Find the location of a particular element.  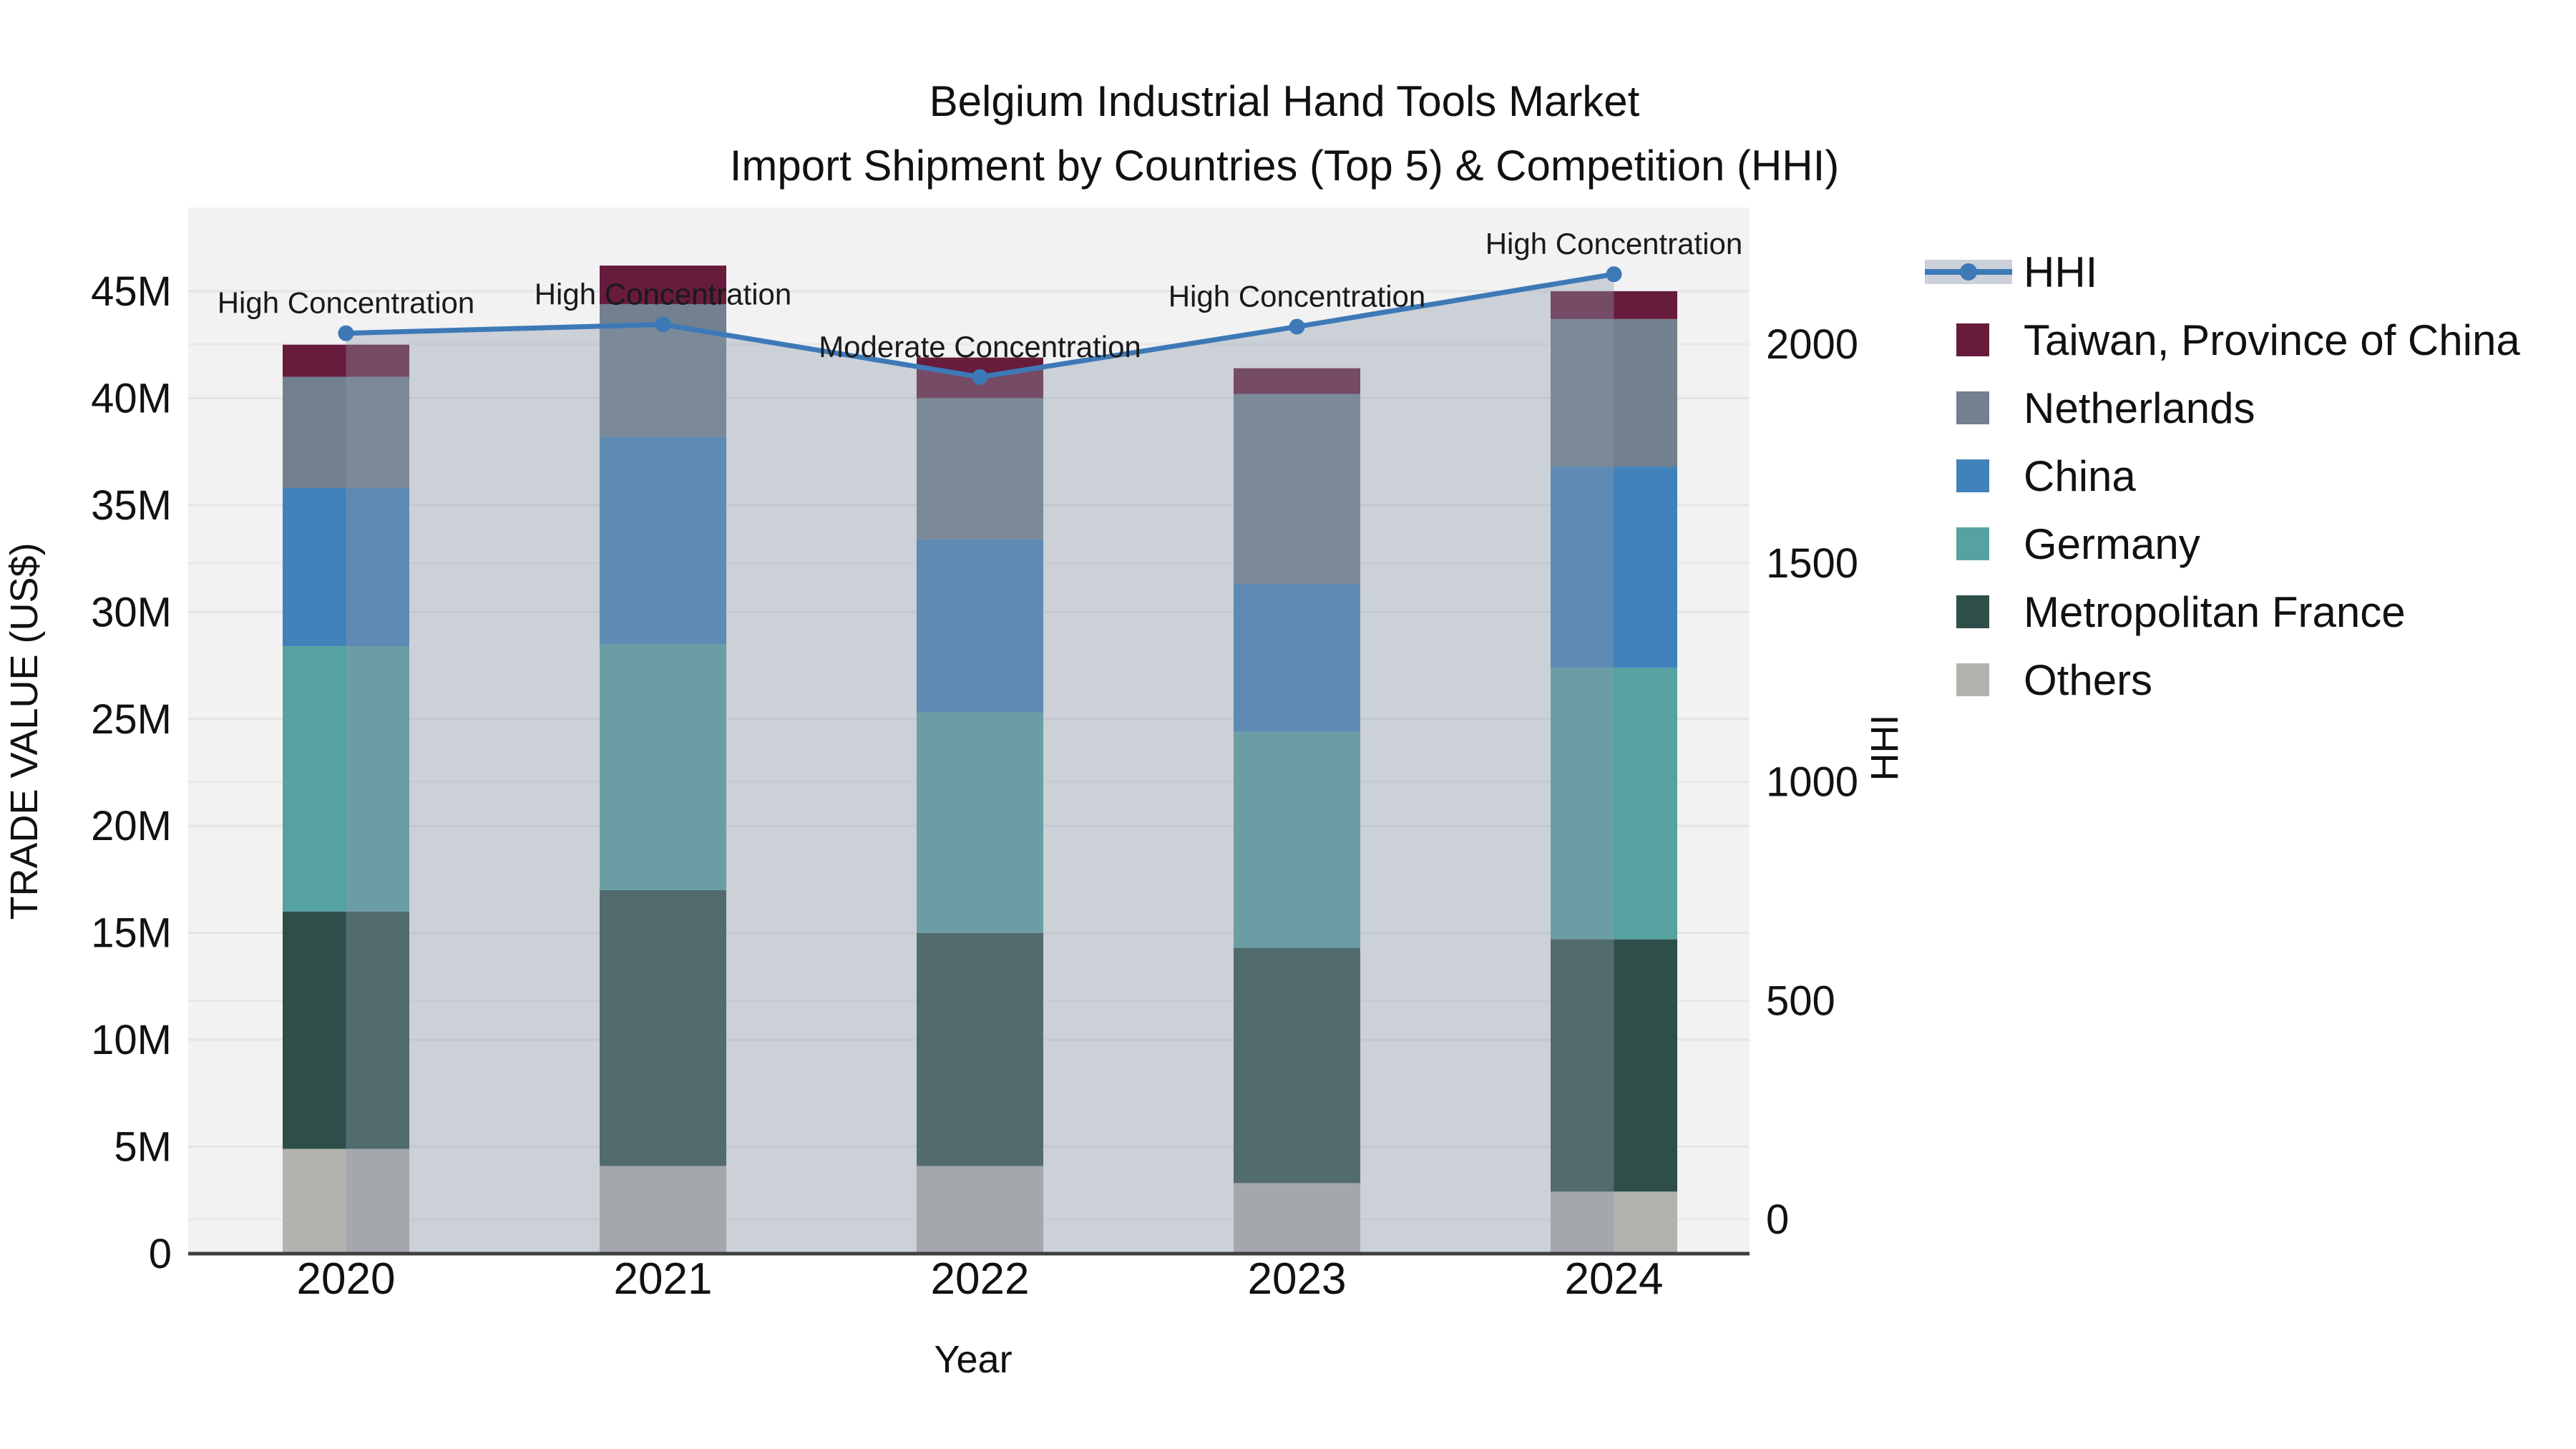

legend-item: Germany is located at coordinates (2078, 544).